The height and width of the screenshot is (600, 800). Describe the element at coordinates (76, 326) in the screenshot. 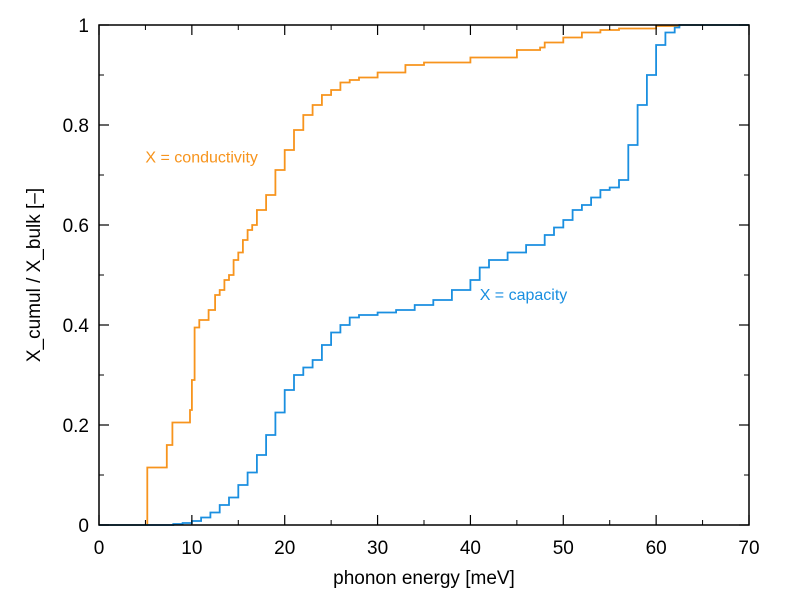

I see `y-tick-label: 0.4` at that location.